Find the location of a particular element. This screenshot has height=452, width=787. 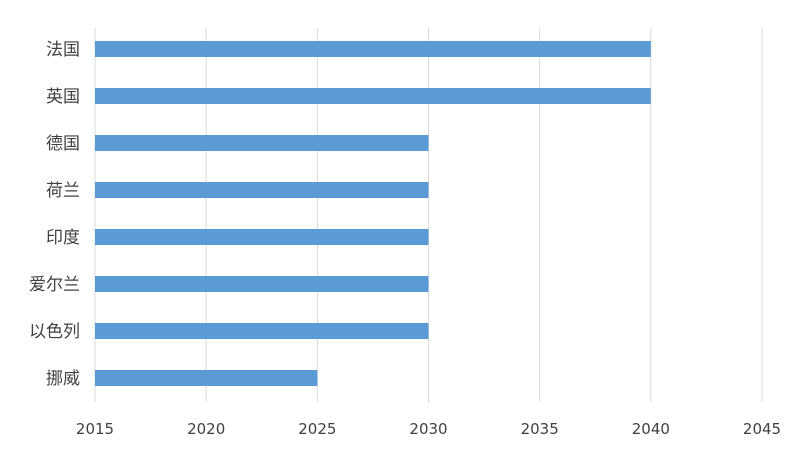

category-label: 挪威 is located at coordinates (63, 379).